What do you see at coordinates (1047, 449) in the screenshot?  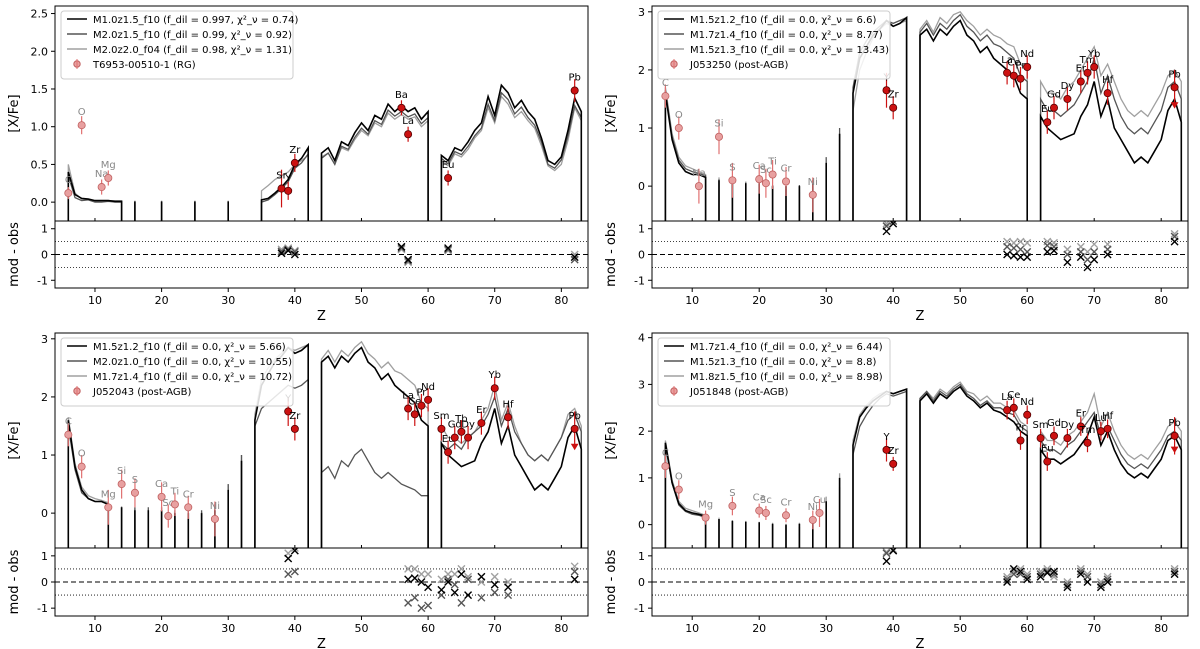 I see `element-label-Eu: Eu` at bounding box center [1047, 449].